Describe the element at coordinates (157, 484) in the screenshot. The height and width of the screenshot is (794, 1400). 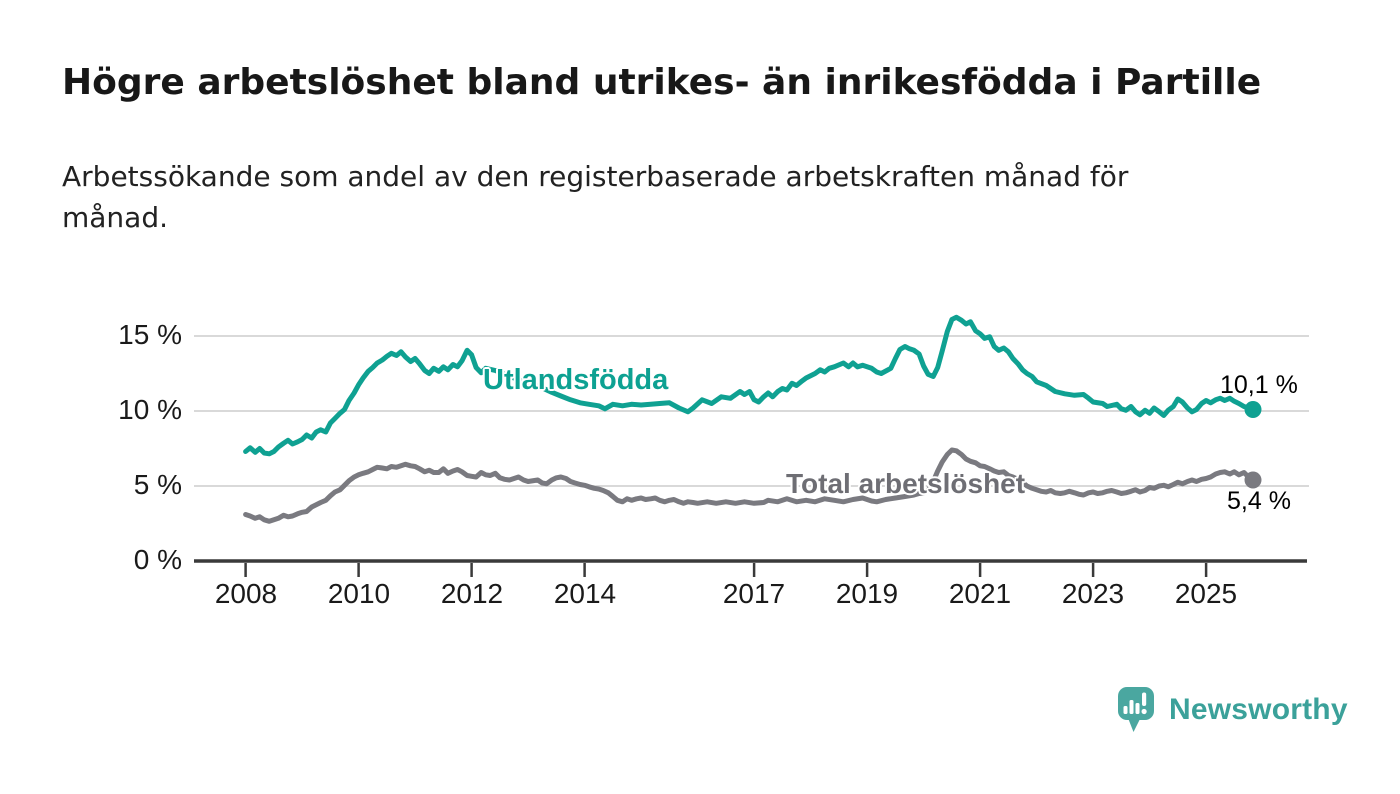
I see `y-tick-label-5: 5 %` at that location.